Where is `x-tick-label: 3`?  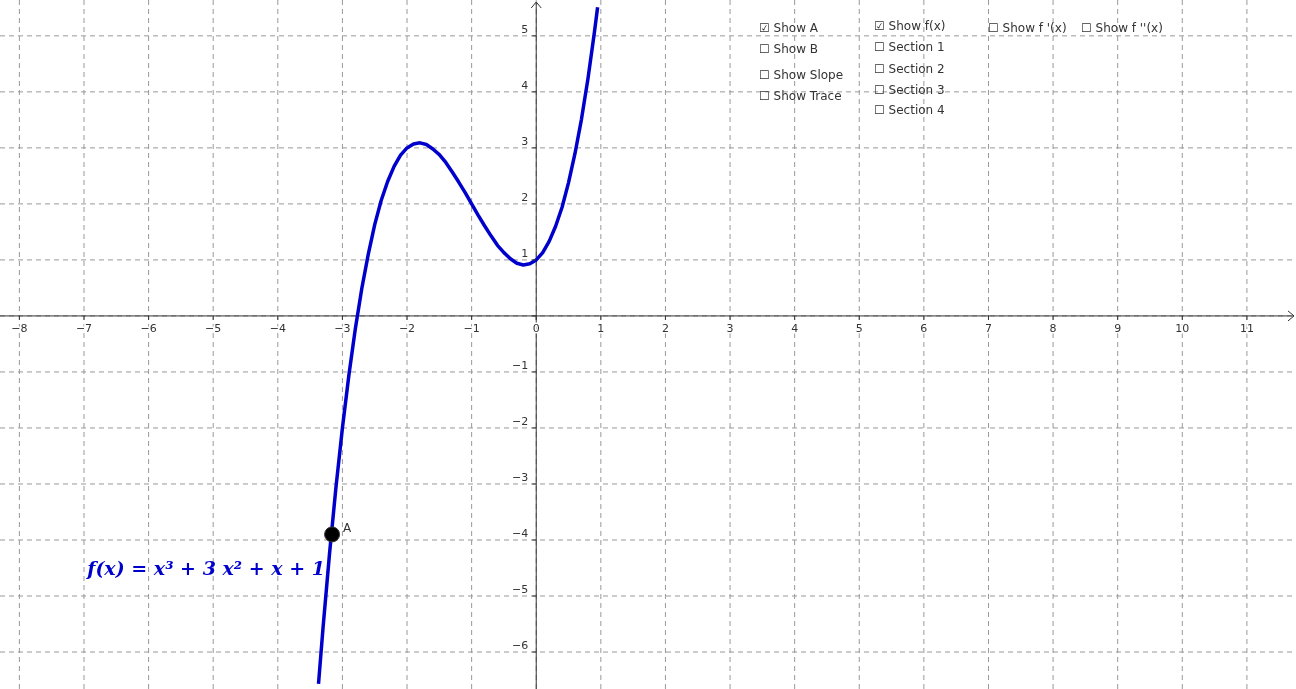
x-tick-label: 3 is located at coordinates (730, 328).